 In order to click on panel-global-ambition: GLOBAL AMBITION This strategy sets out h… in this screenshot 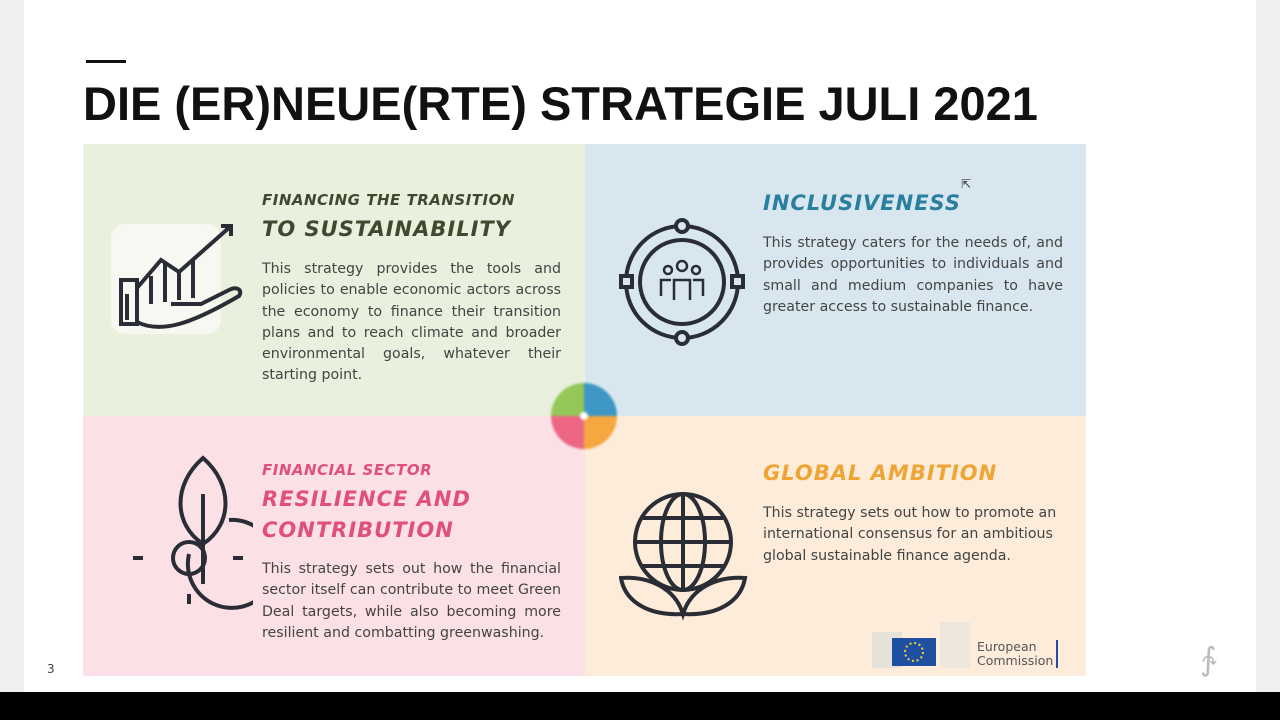, I will do `click(835, 546)`.